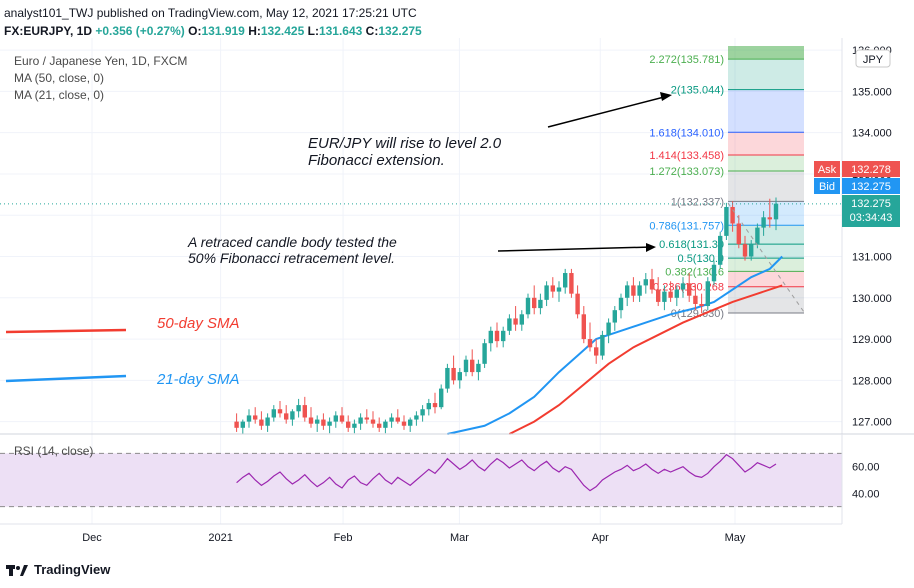  What do you see at coordinates (872, 134) in the screenshot?
I see `price-tick-label: 134.000` at bounding box center [872, 134].